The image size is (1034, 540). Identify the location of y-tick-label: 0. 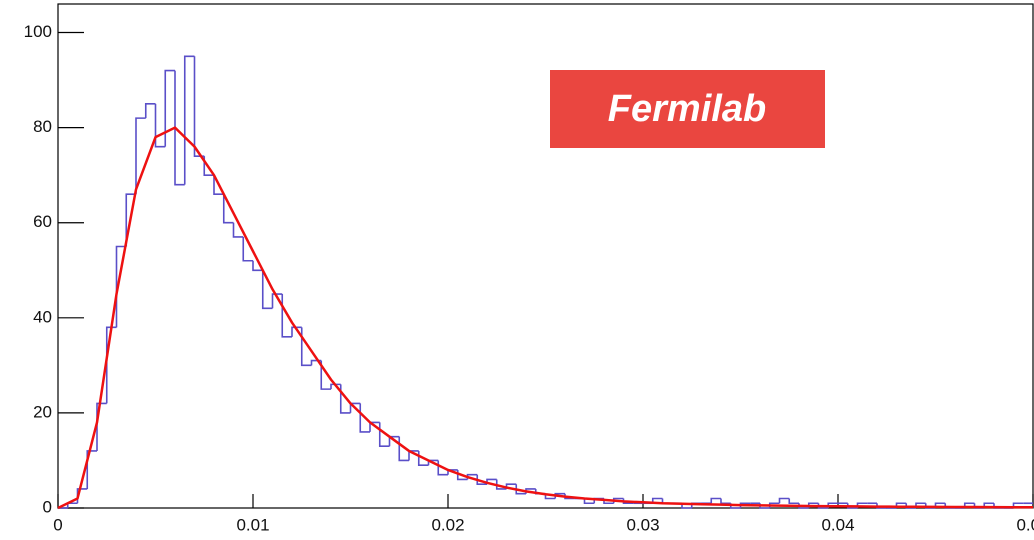
(47, 506).